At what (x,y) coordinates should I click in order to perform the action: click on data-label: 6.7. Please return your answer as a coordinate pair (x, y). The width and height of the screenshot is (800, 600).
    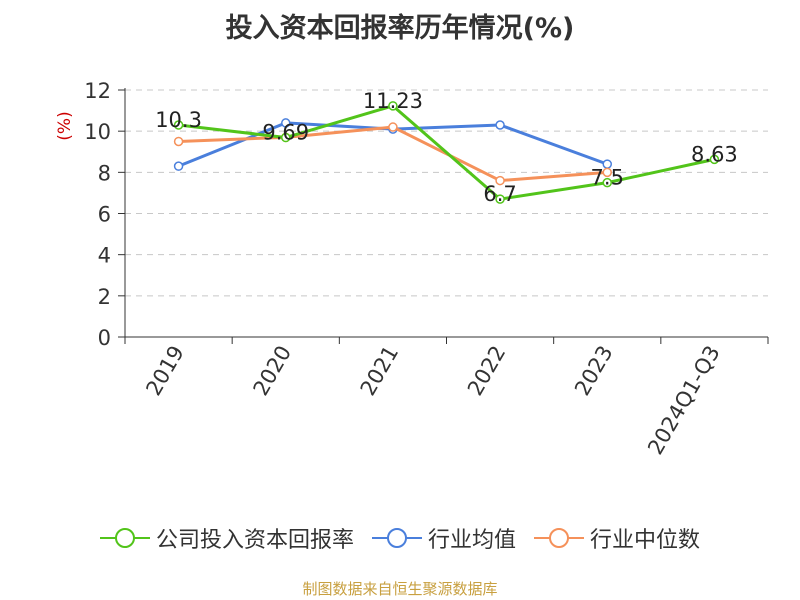
    Looking at the image, I should click on (499, 194).